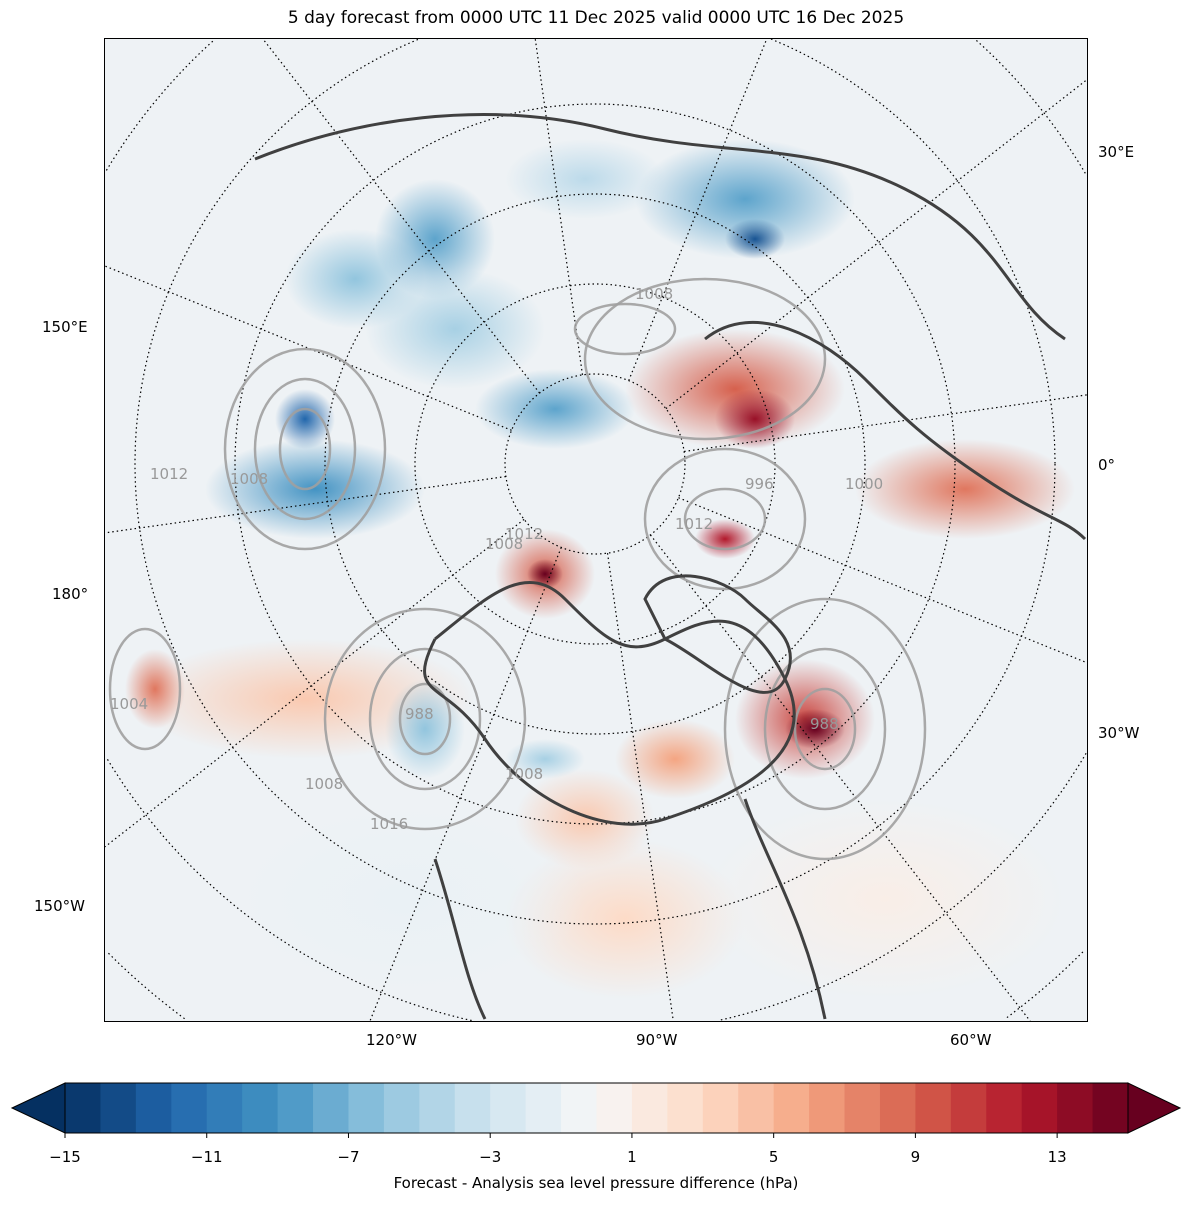 The image size is (1192, 1205). What do you see at coordinates (38, 1108) in the screenshot?
I see `colorbar-extend-low` at bounding box center [38, 1108].